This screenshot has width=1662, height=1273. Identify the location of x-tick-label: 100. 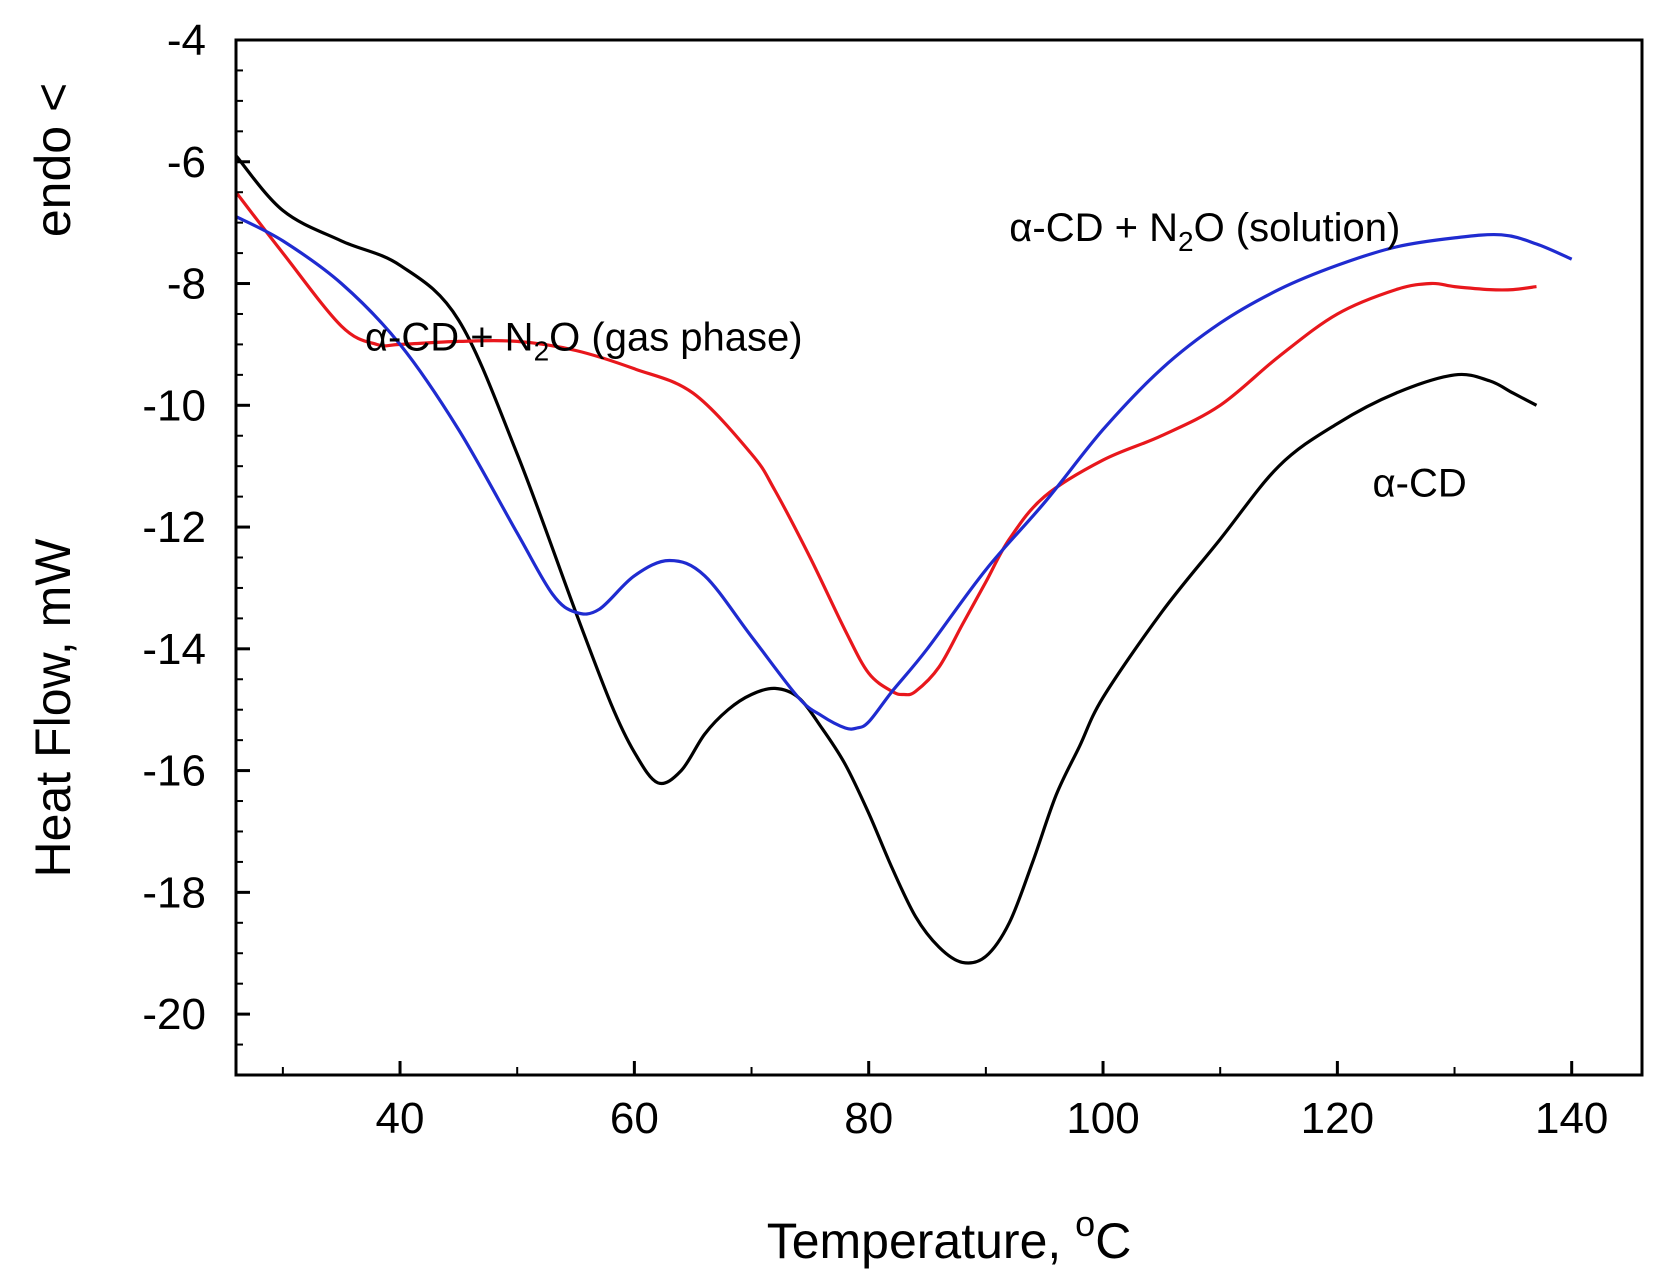
(1102, 1118).